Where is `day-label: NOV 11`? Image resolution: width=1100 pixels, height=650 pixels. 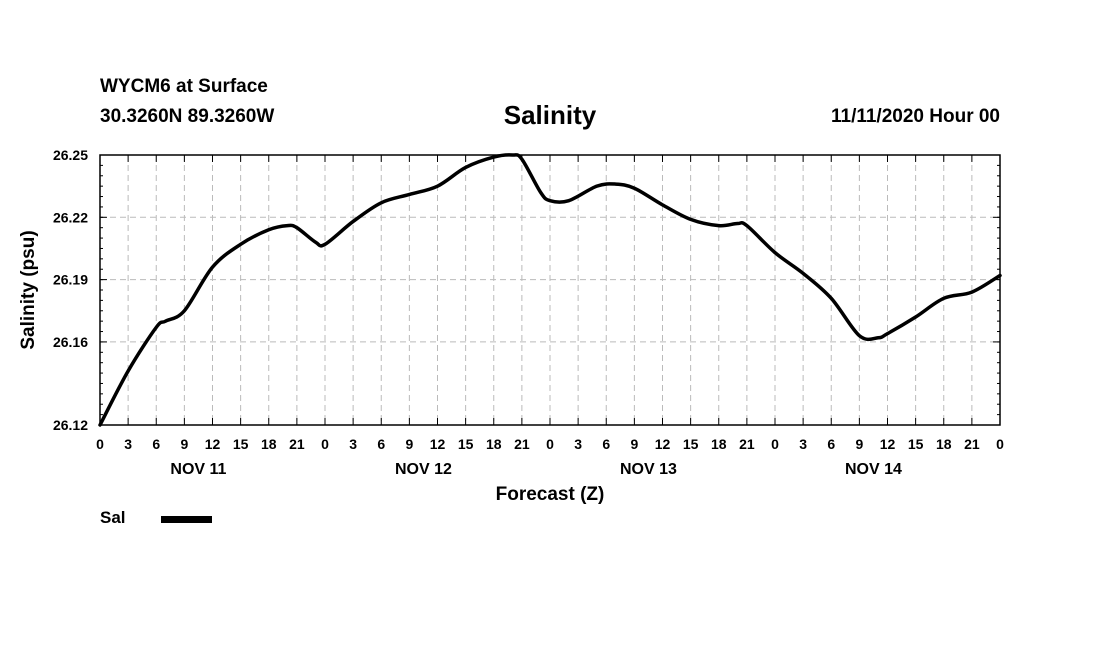 day-label: NOV 11 is located at coordinates (198, 469).